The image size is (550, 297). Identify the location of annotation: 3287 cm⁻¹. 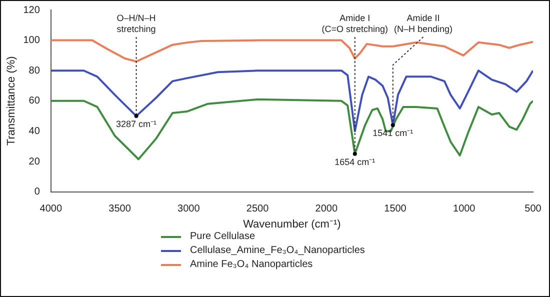
(136, 124).